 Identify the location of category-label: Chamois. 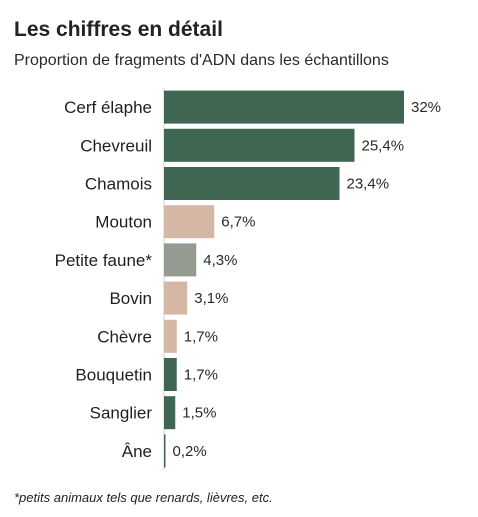
(118, 184).